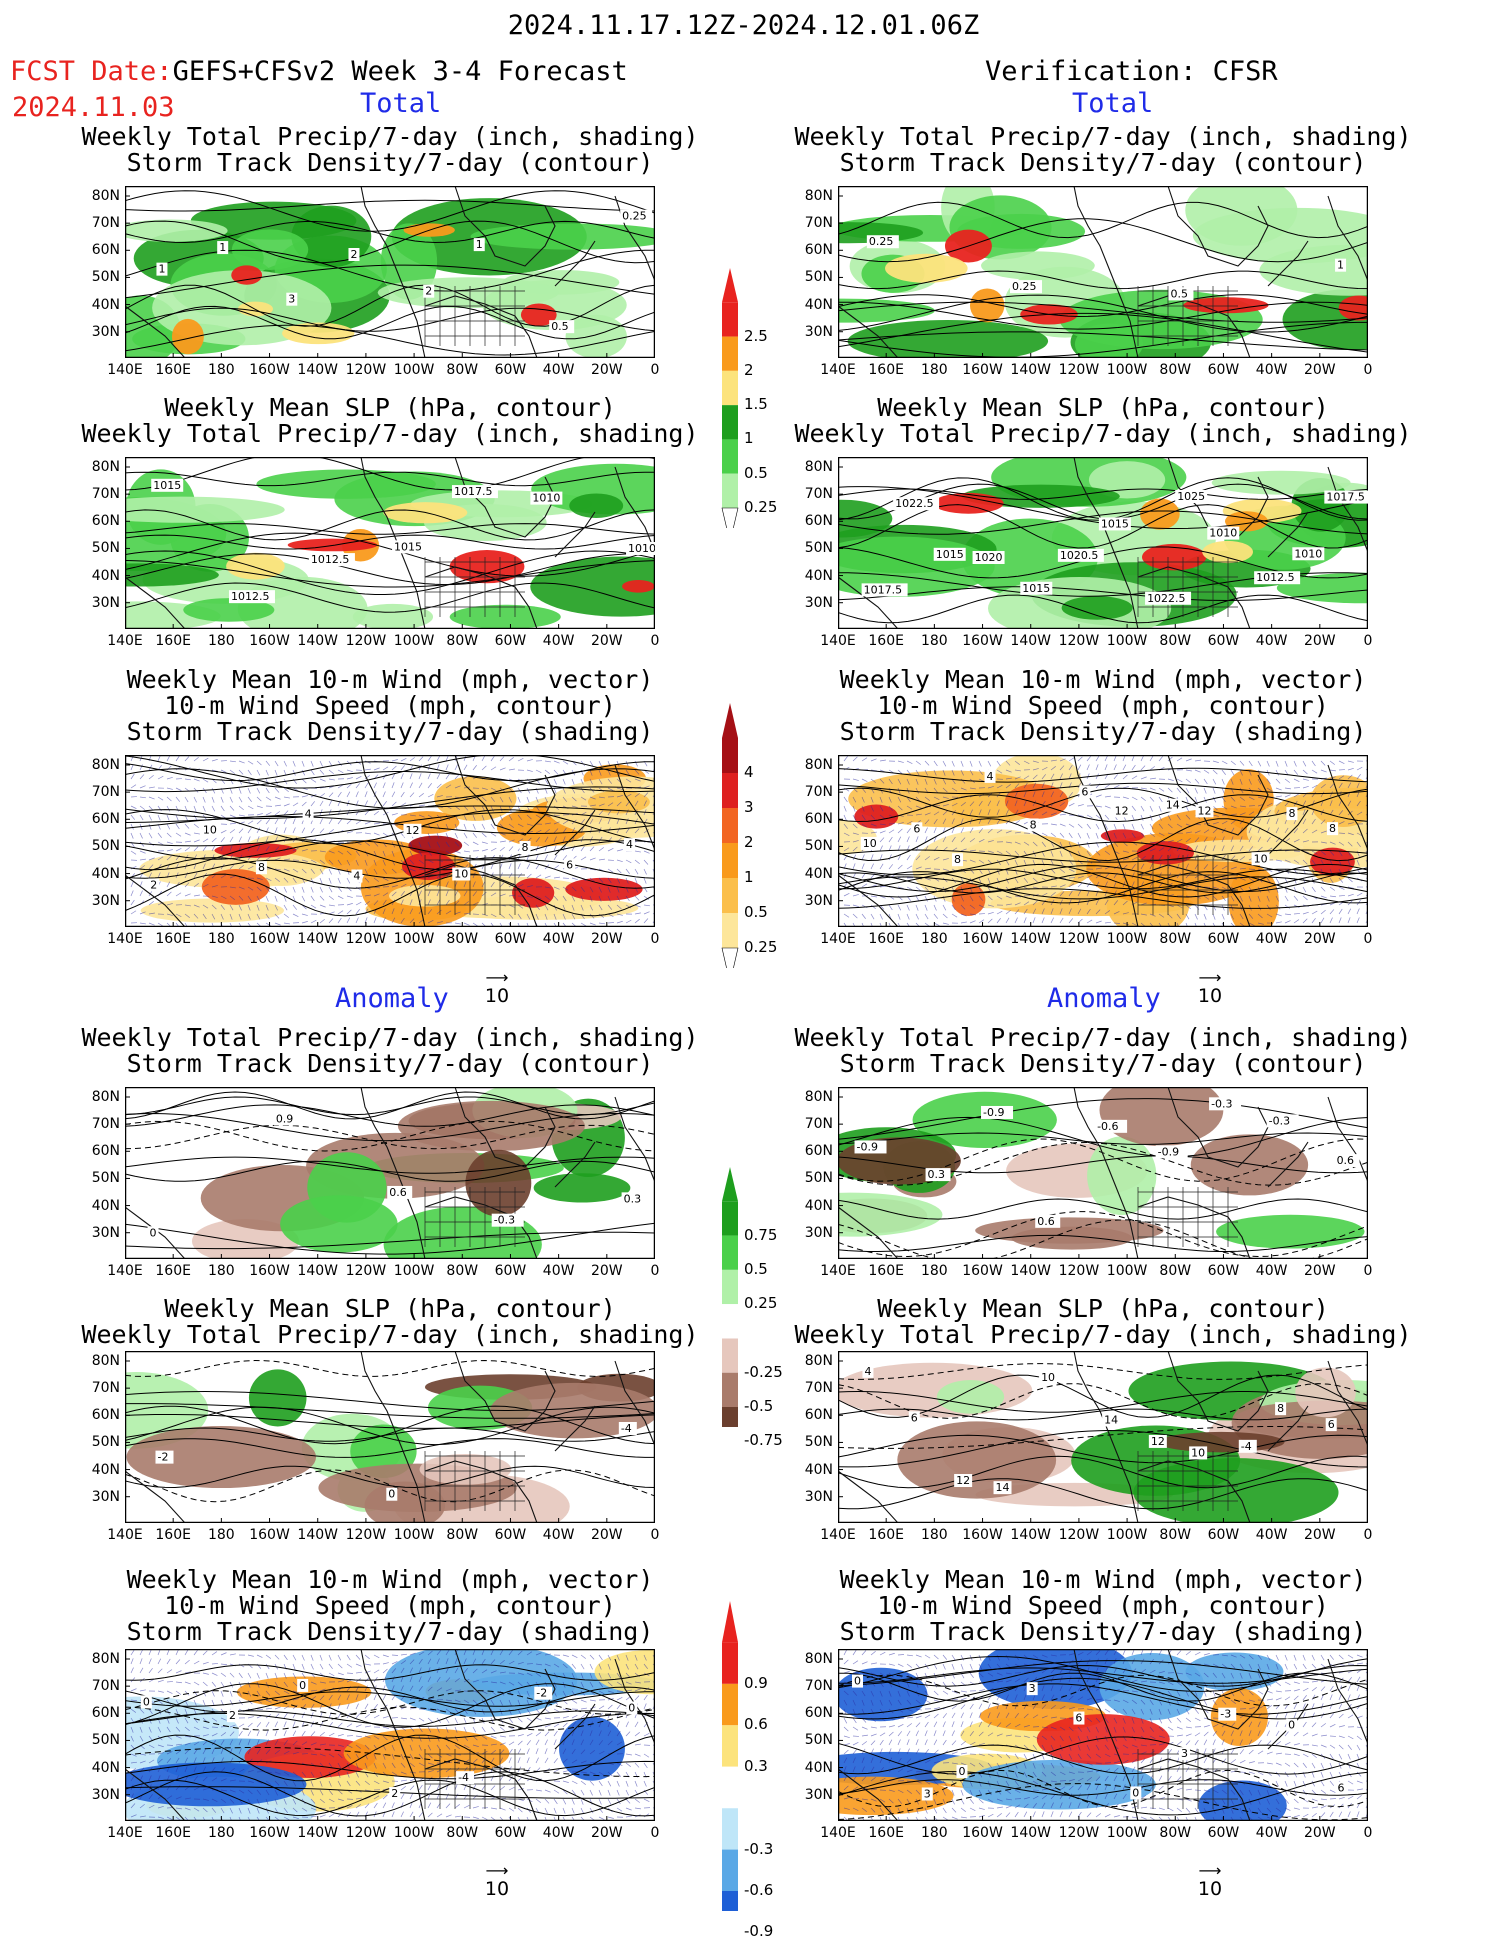  I want to click on colorbar-label: 0.6, so click(756, 1724).